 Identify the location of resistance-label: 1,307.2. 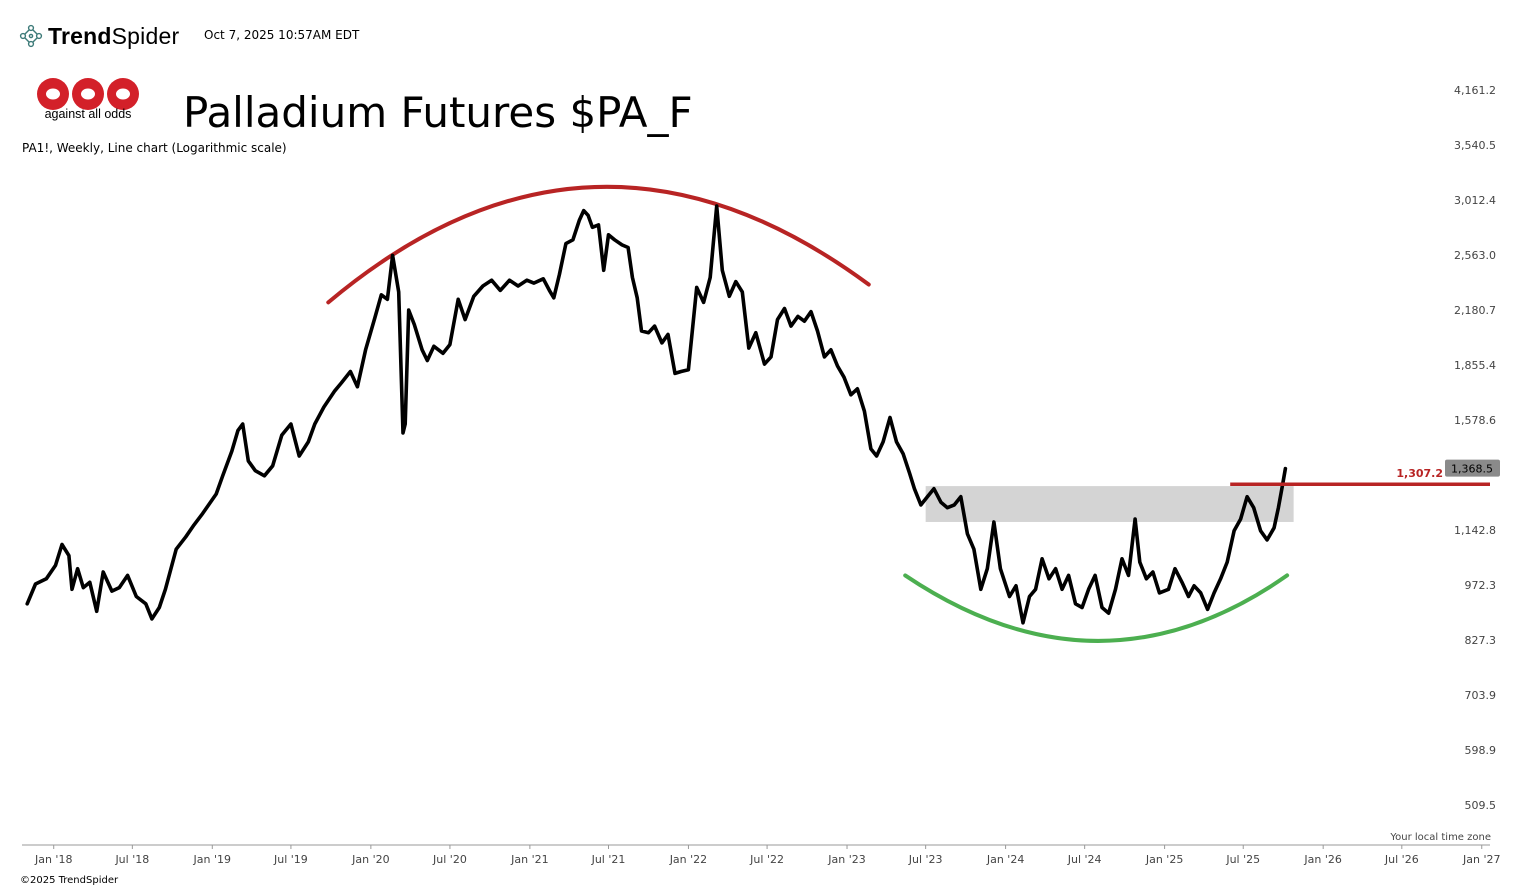
(1419, 473).